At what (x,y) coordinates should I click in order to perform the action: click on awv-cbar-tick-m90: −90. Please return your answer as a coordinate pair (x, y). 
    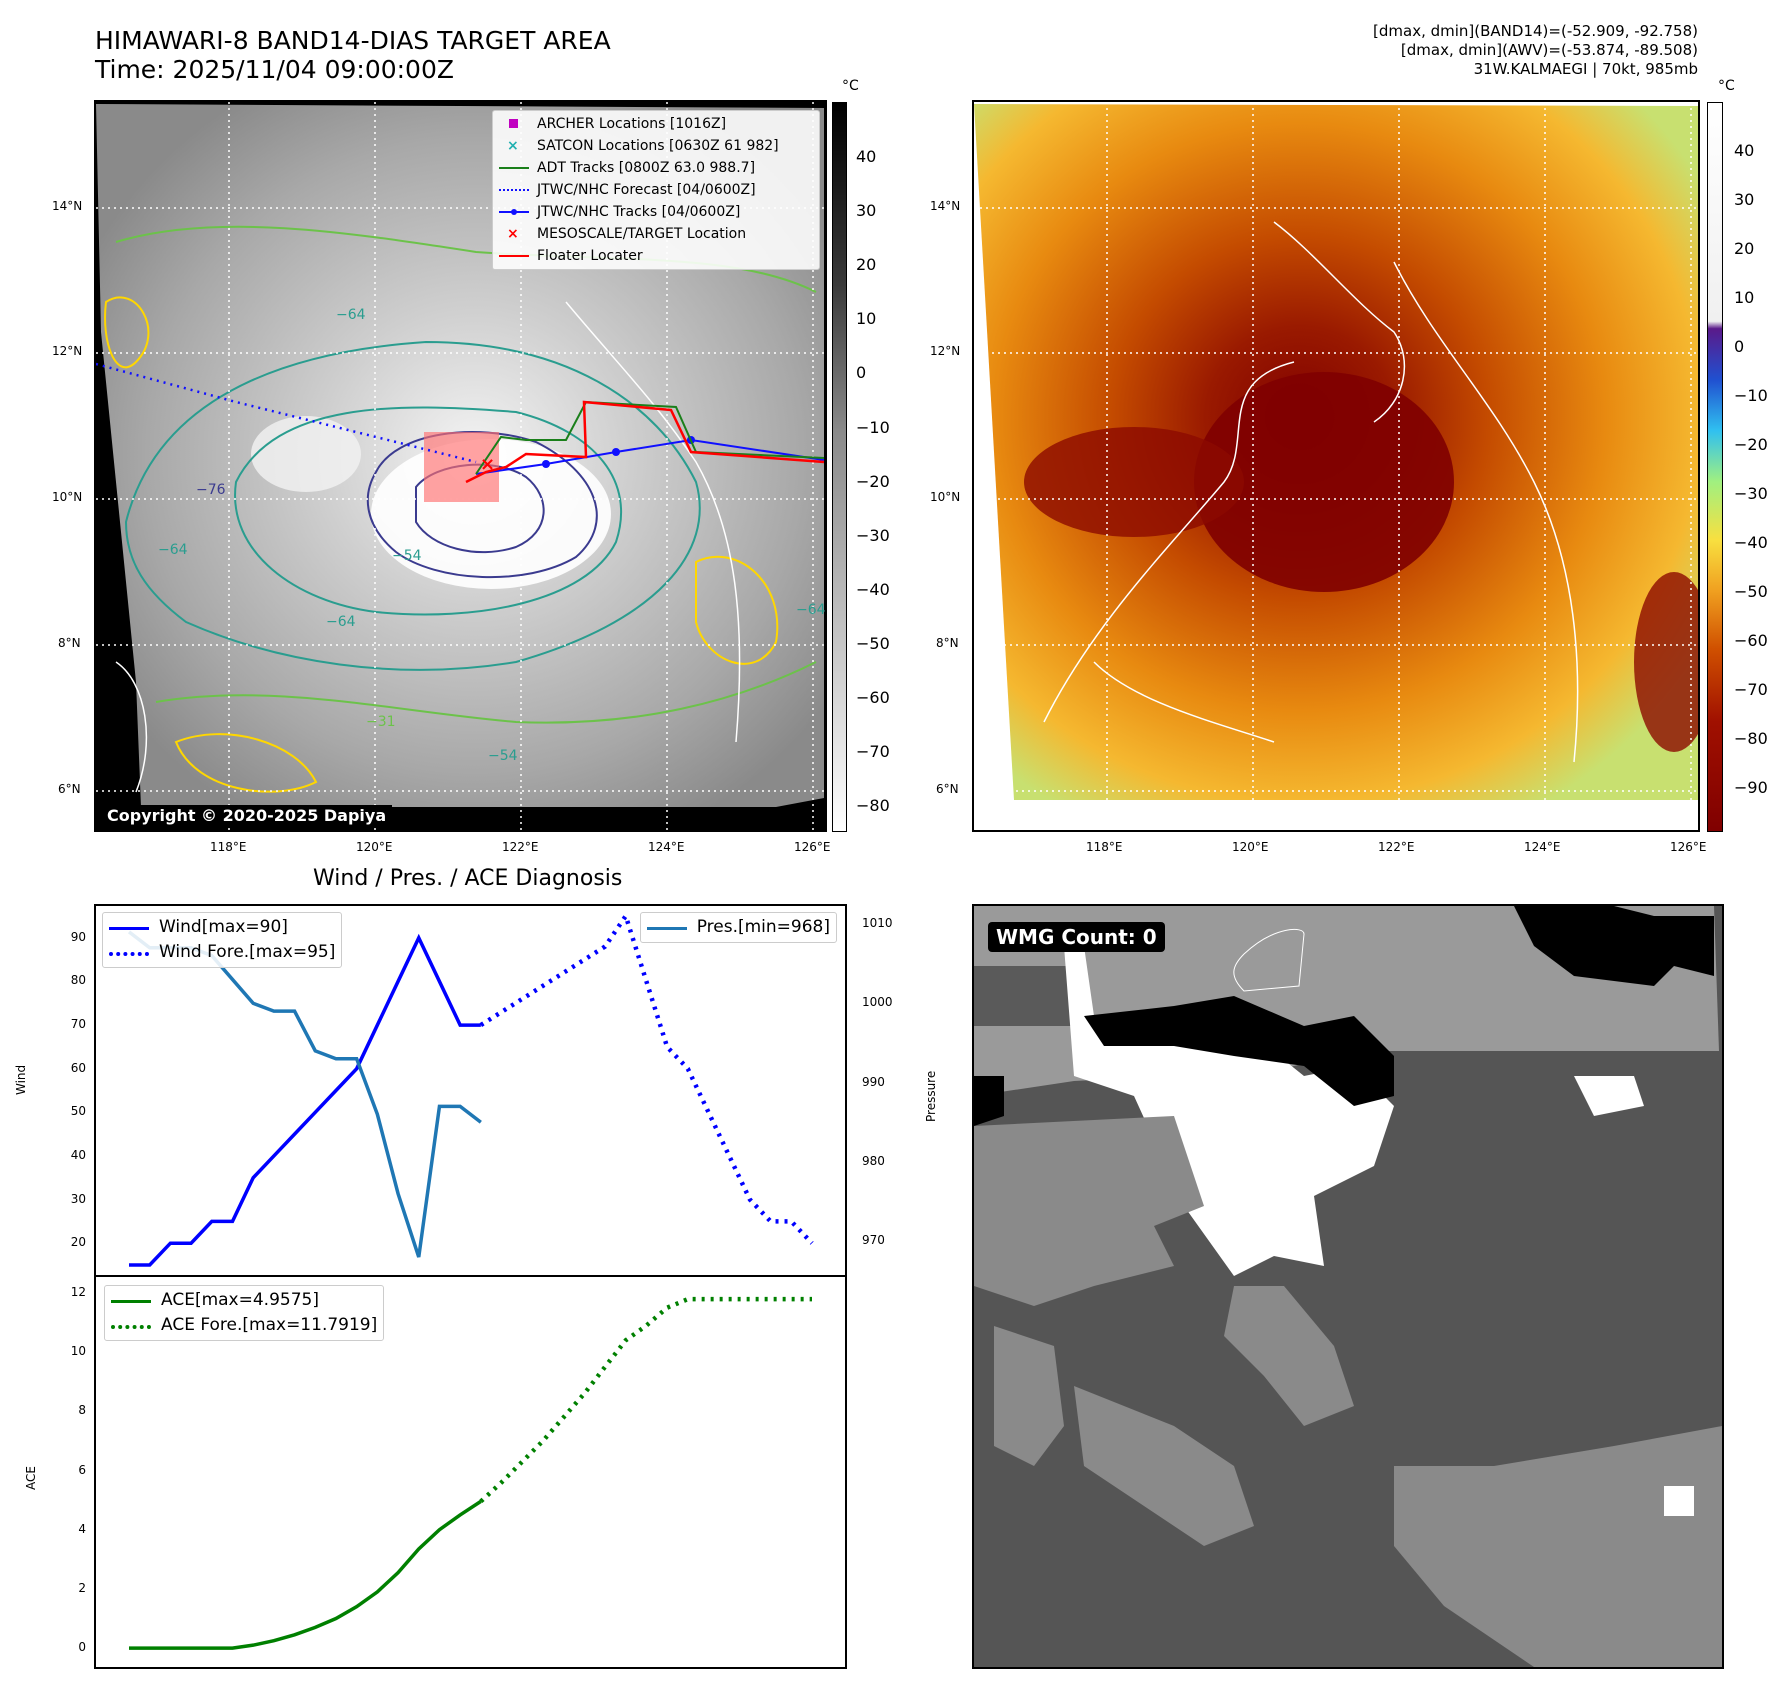
    Looking at the image, I should click on (1751, 787).